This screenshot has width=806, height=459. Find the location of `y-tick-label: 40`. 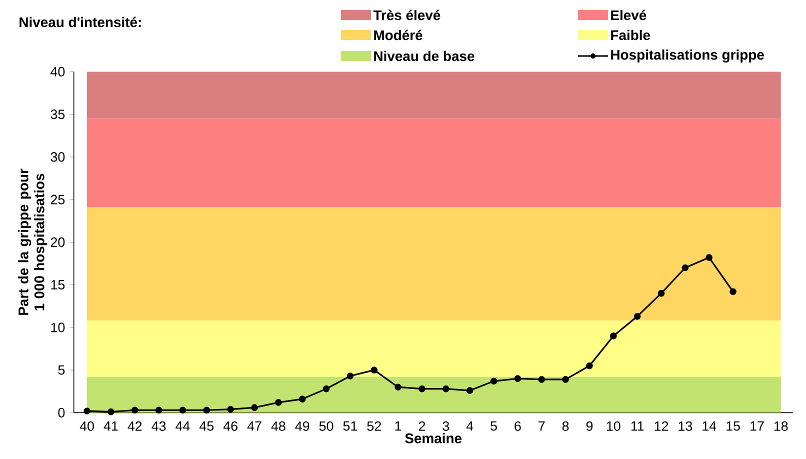

y-tick-label: 40 is located at coordinates (57, 71).